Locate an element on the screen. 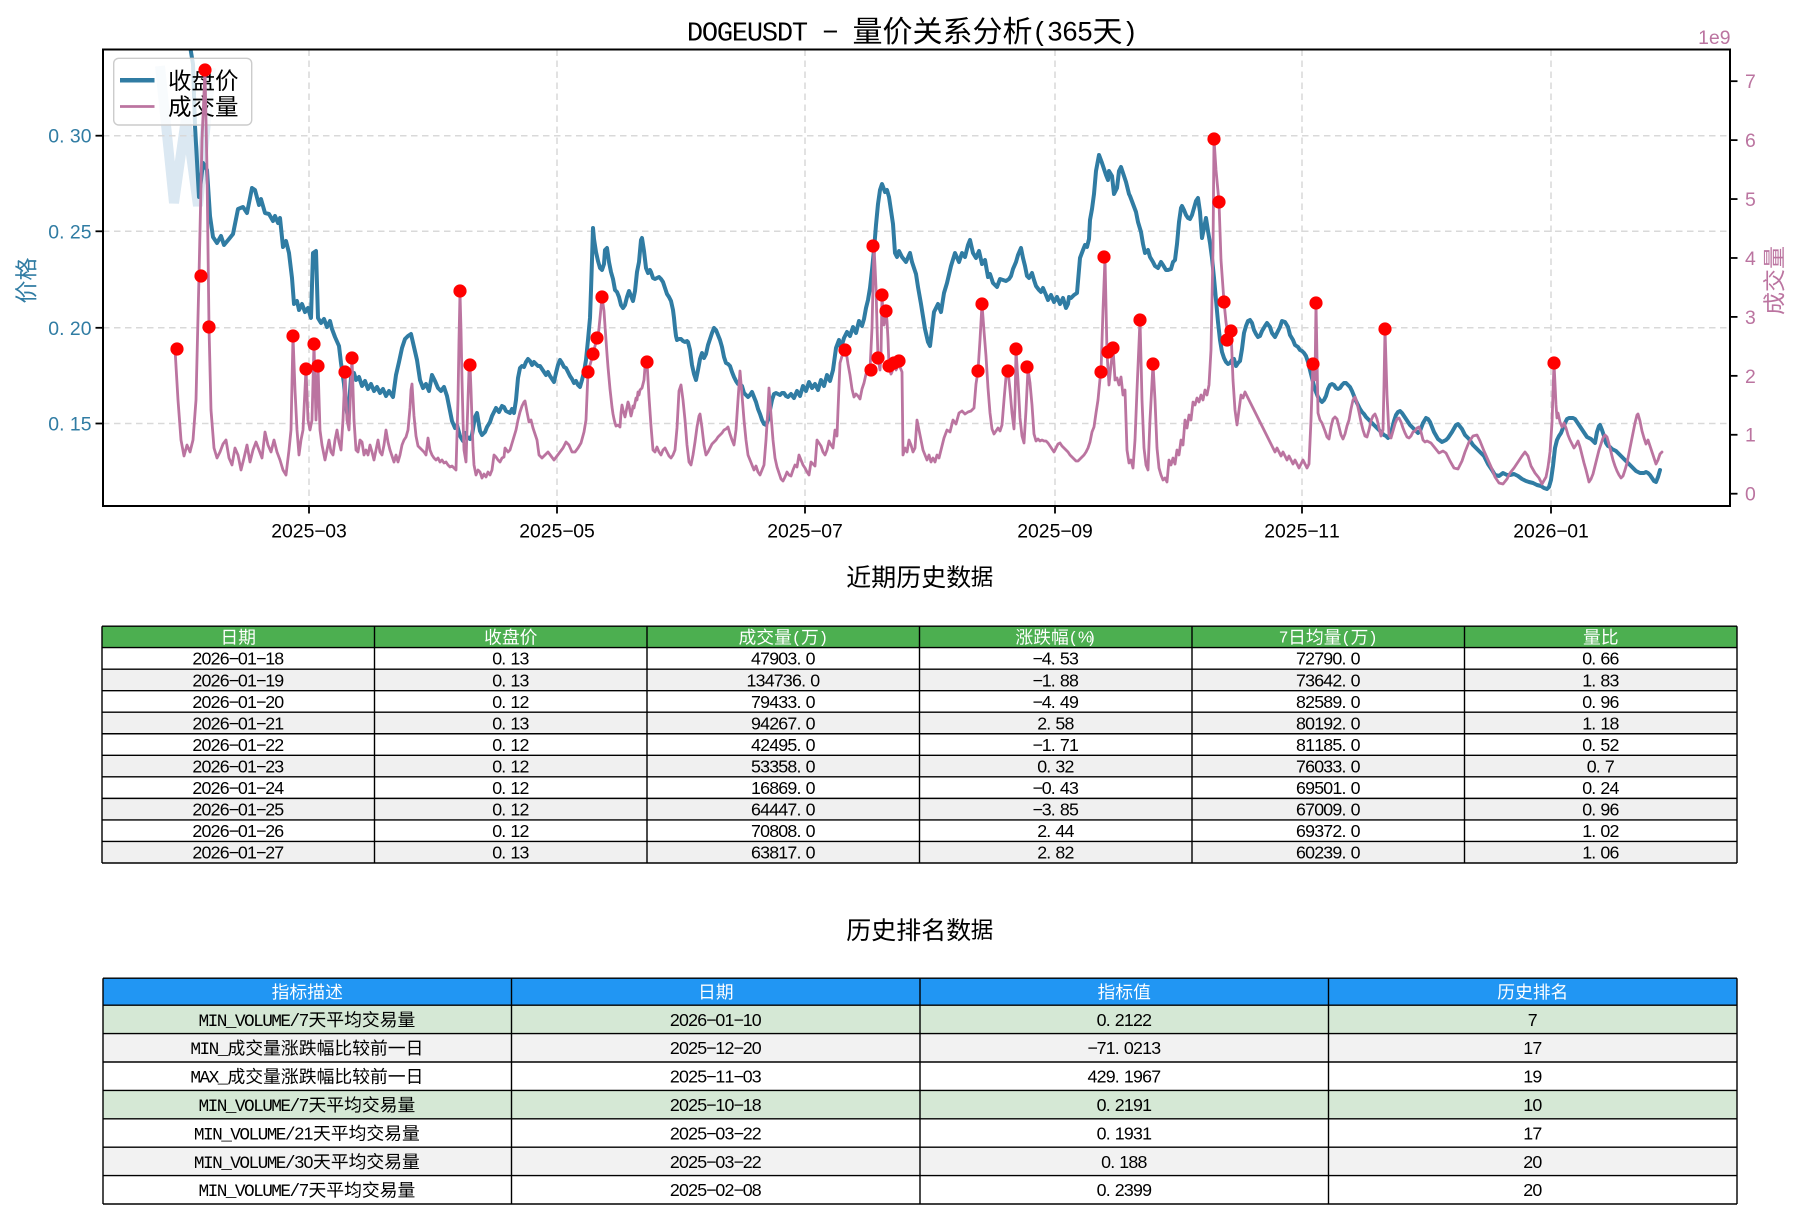 The image size is (1801, 1220). svg-text: 2026−01−10 is located at coordinates (716, 1020).